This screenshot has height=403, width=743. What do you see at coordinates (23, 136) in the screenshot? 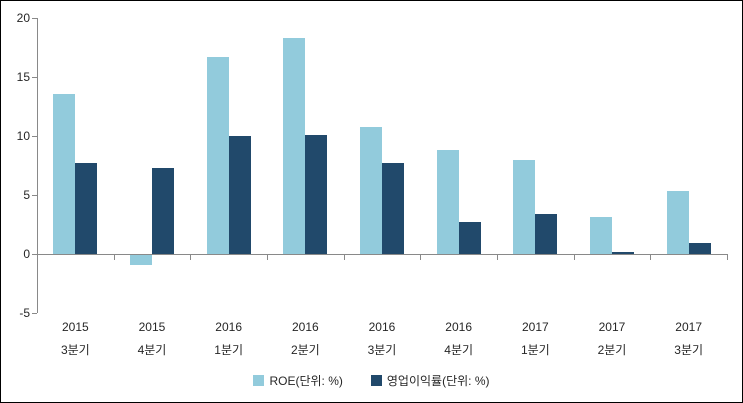
I see `y-axis-tick-label: 10` at bounding box center [23, 136].